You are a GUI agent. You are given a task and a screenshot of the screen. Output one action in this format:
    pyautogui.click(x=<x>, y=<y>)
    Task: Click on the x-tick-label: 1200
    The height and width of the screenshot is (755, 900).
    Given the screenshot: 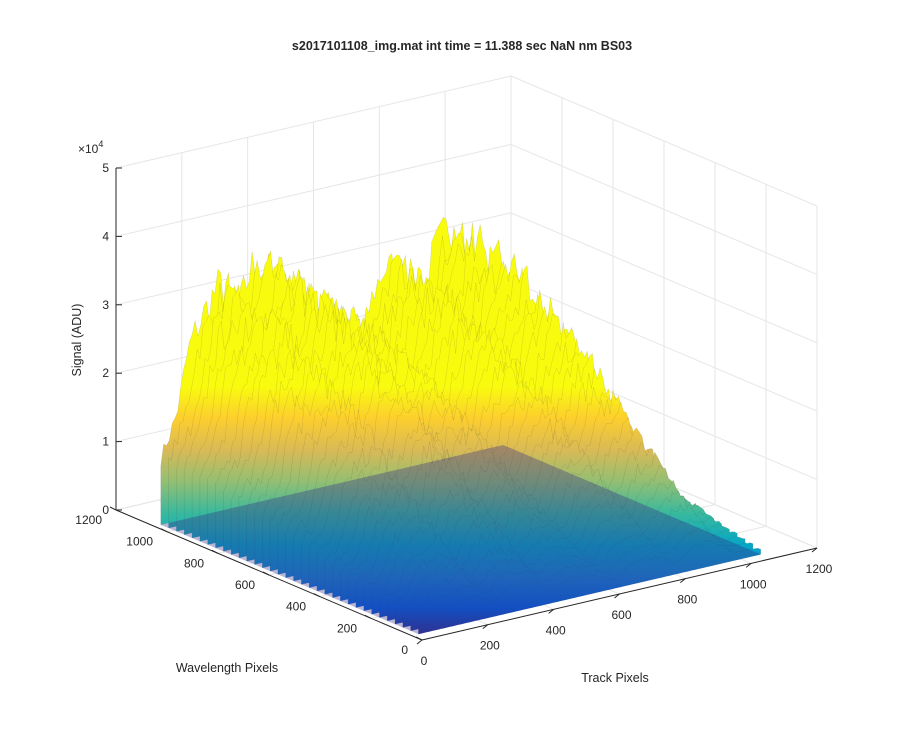 What is the action you would take?
    pyautogui.click(x=819, y=569)
    